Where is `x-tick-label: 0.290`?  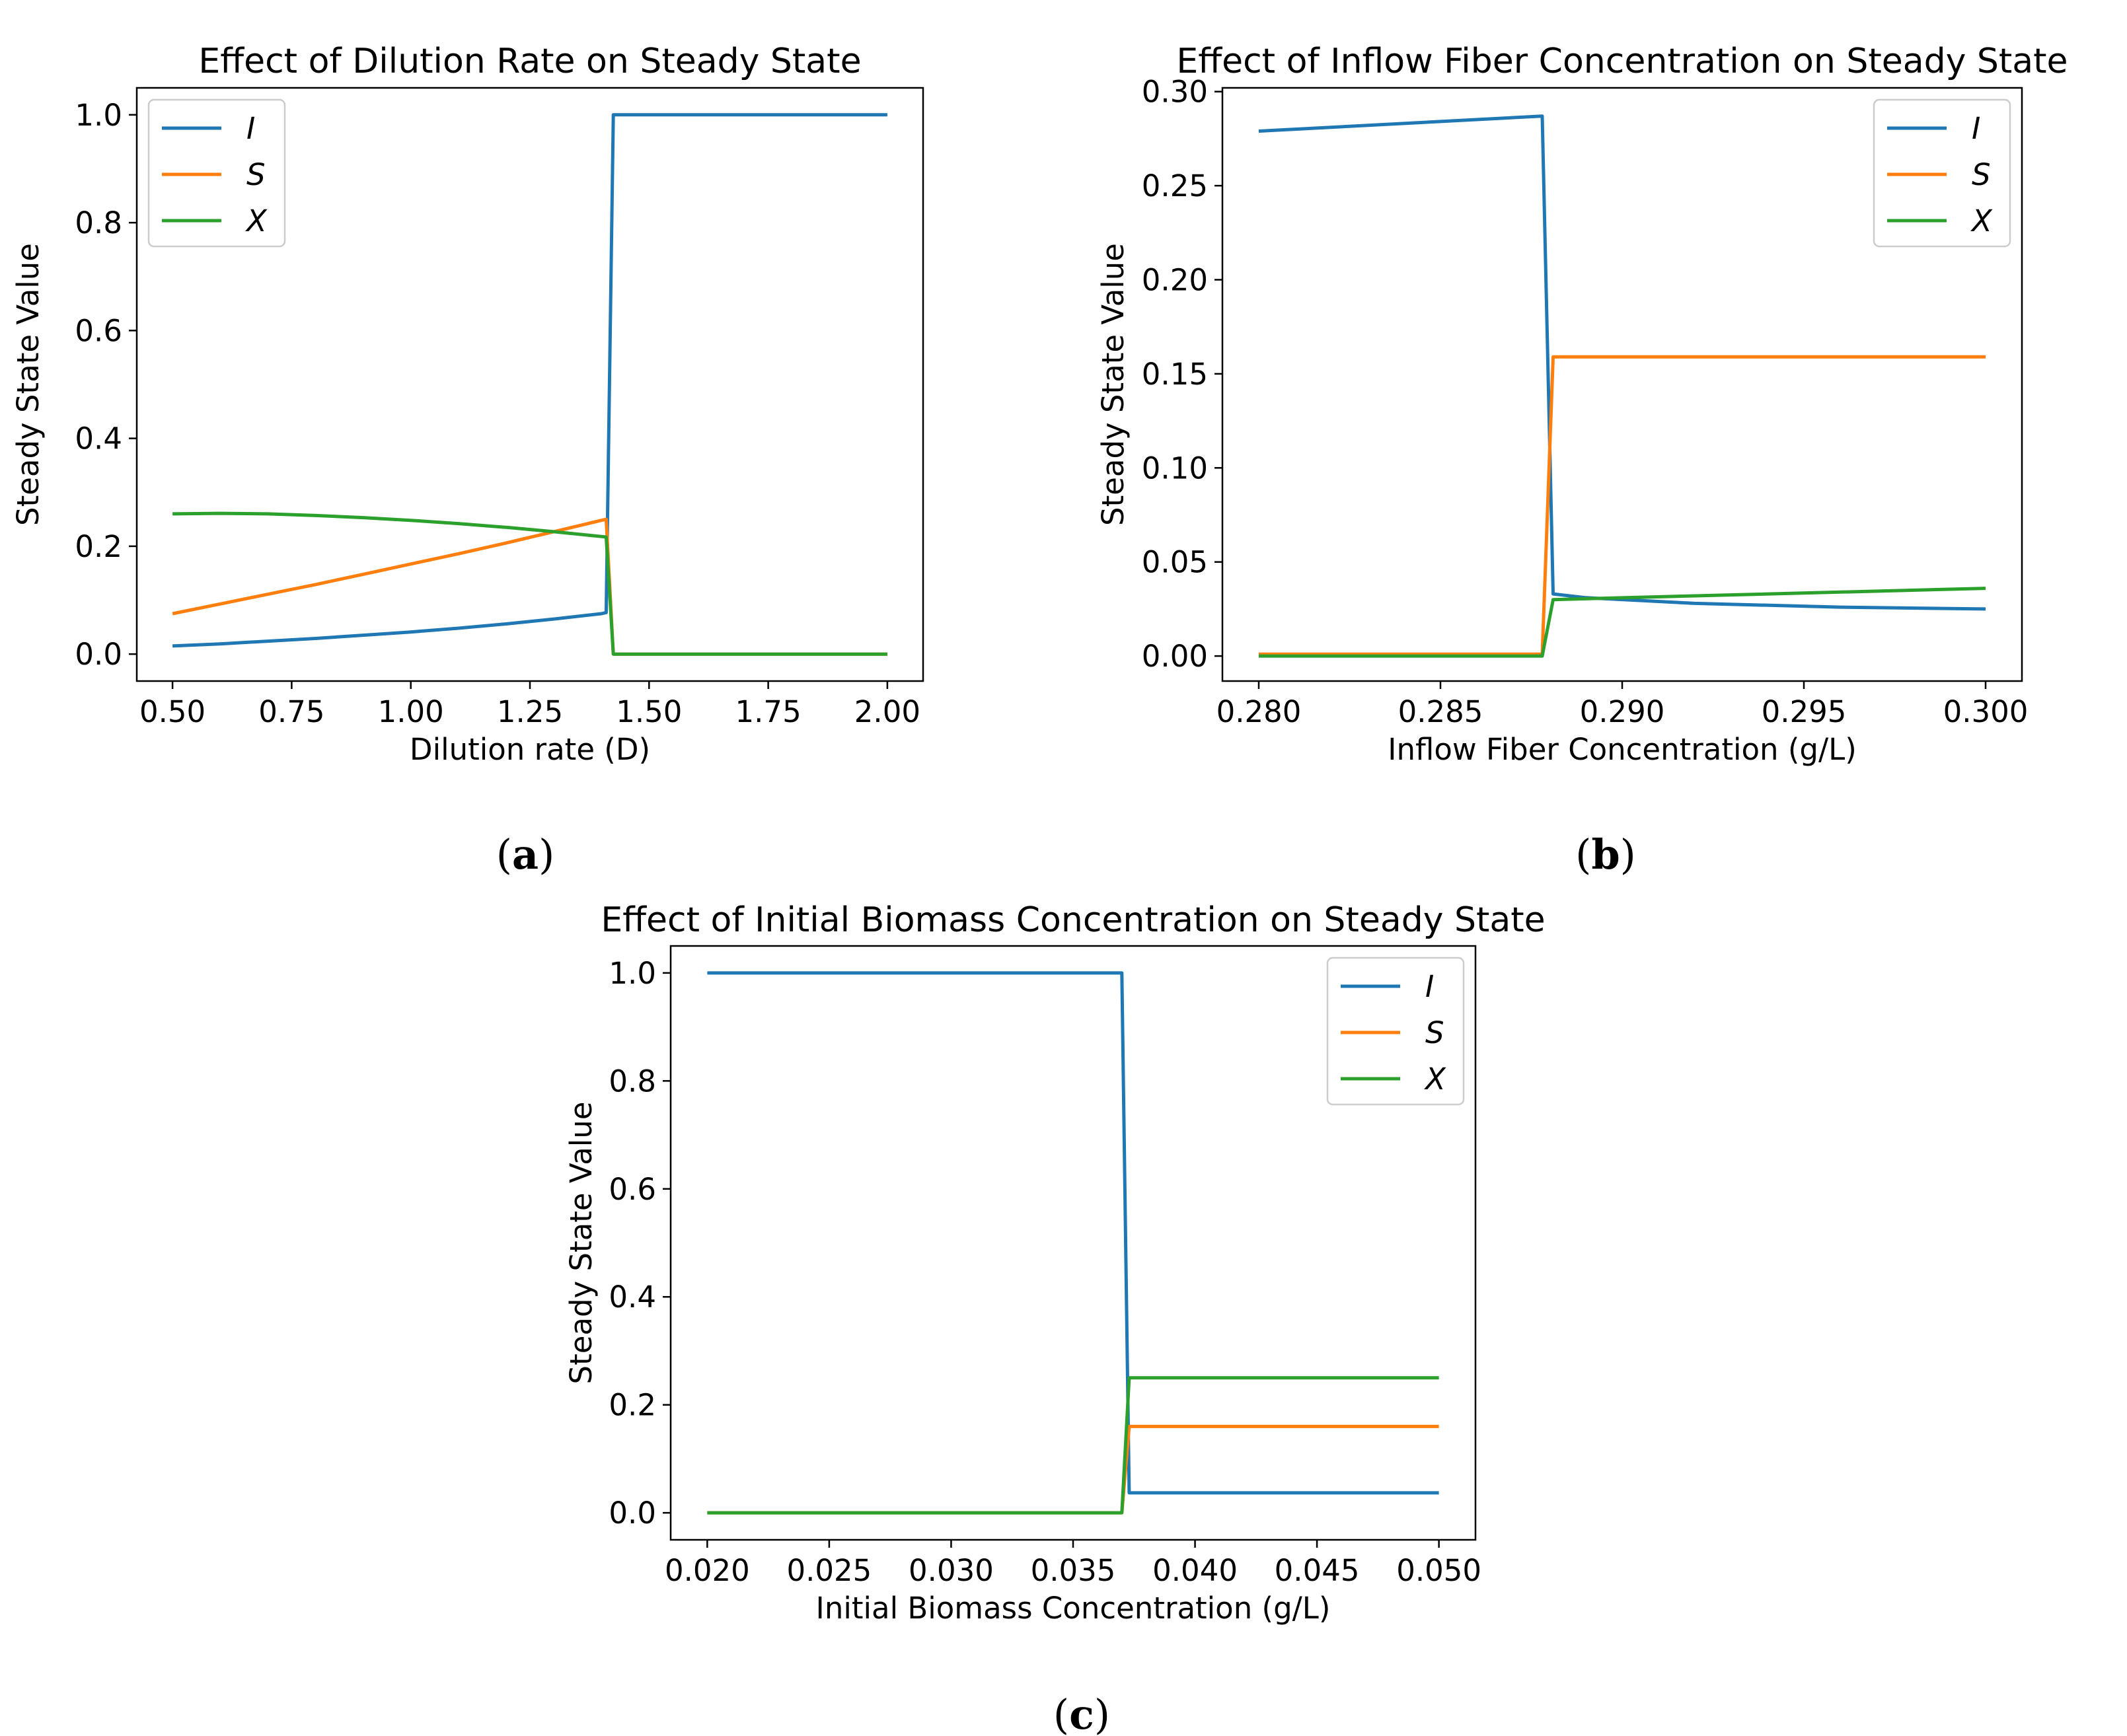 x-tick-label: 0.290 is located at coordinates (1622, 711).